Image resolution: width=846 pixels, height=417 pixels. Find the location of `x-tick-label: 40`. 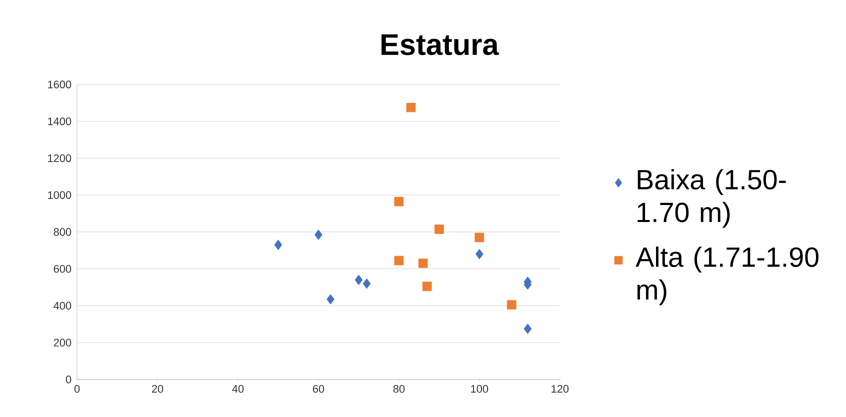

x-tick-label: 40 is located at coordinates (238, 388).